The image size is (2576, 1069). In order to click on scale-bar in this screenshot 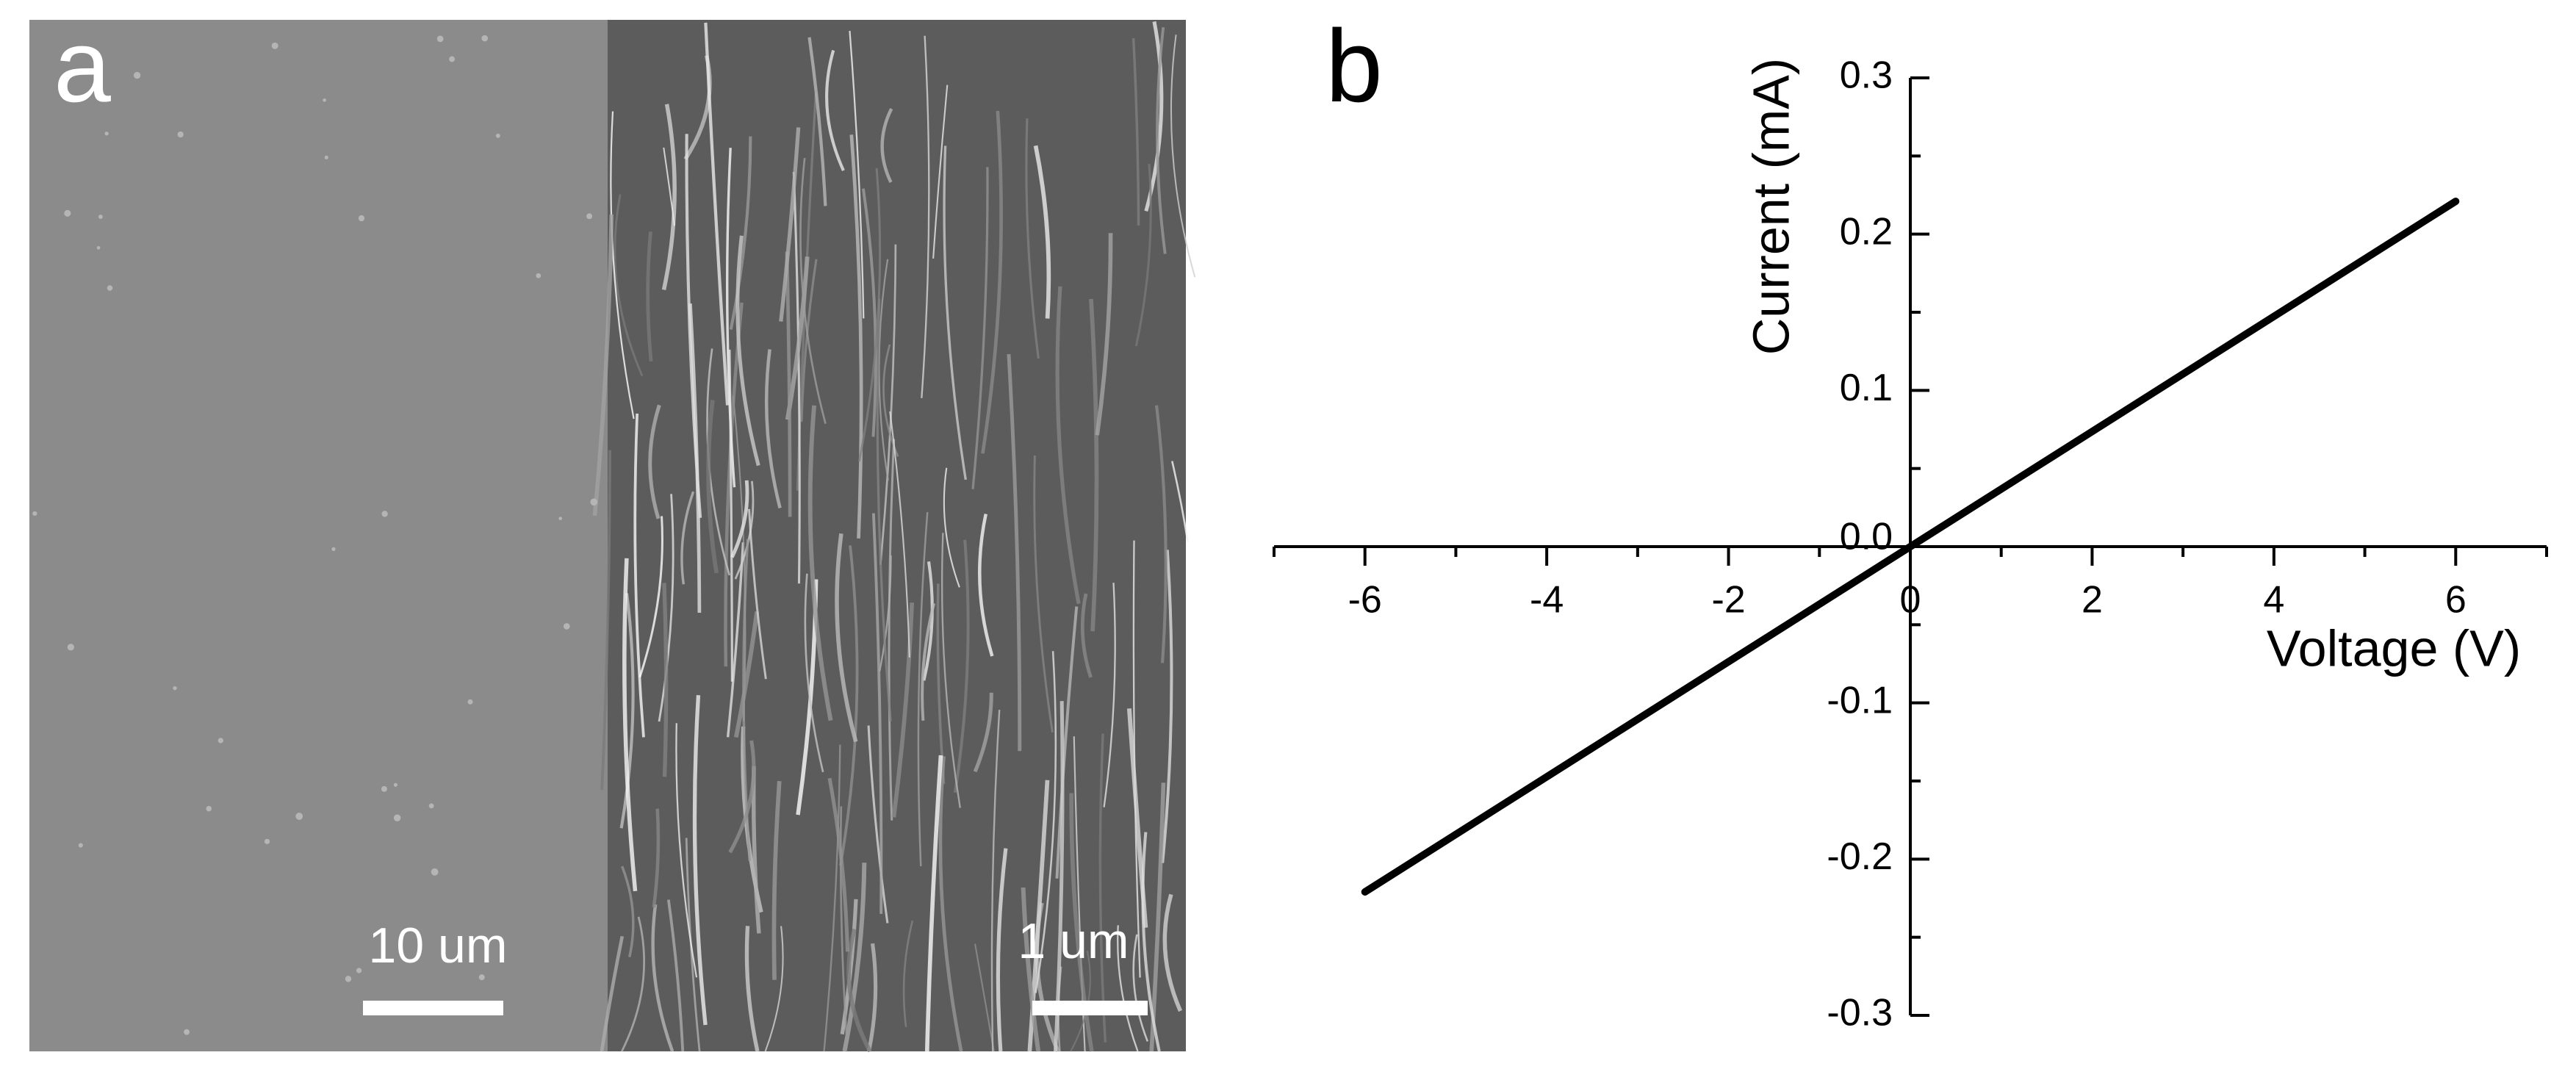, I will do `click(433, 1008)`.